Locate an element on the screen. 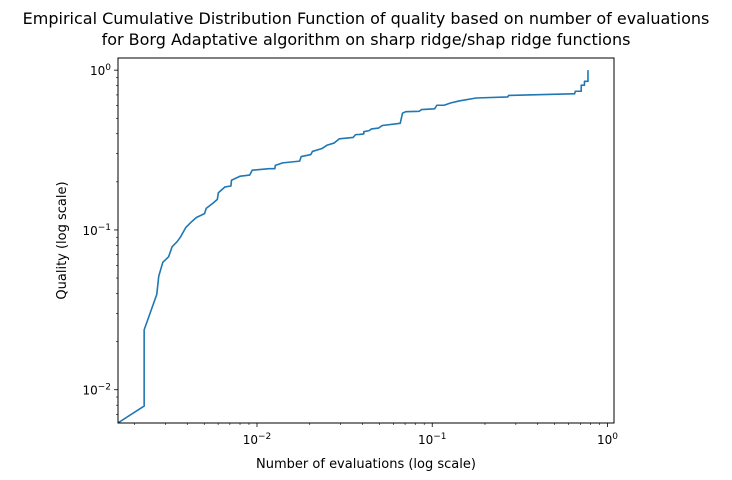  y-tick-label: 10⁻² is located at coordinates (96, 390).